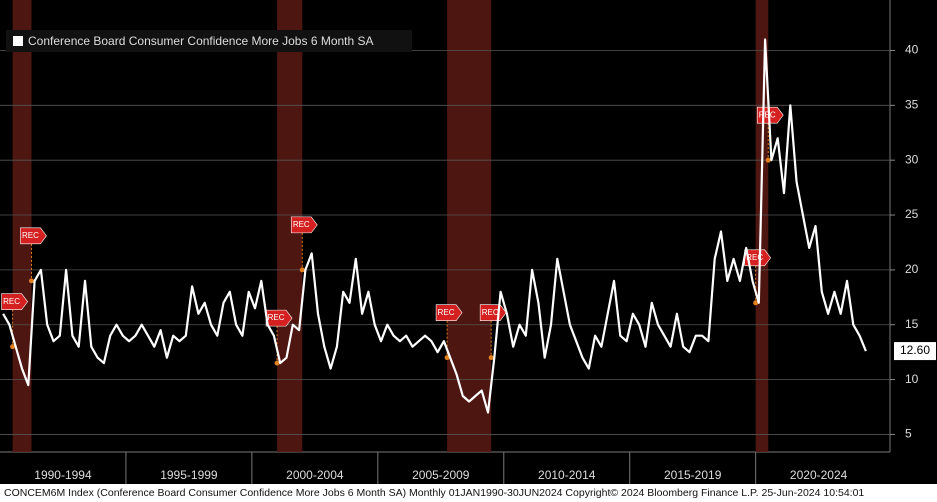 This screenshot has height=502, width=937. I want to click on x-tick-label: 2000-2004, so click(315, 475).